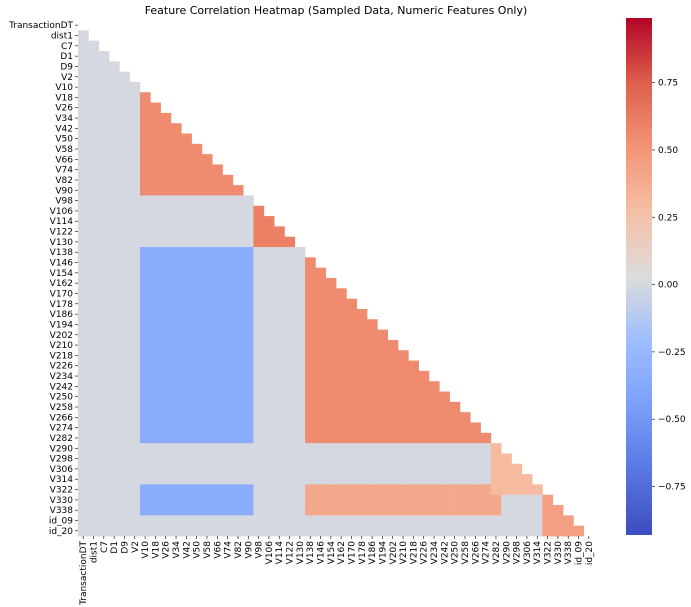  Describe the element at coordinates (198, 550) in the screenshot. I see `x-tick-label: V50` at that location.